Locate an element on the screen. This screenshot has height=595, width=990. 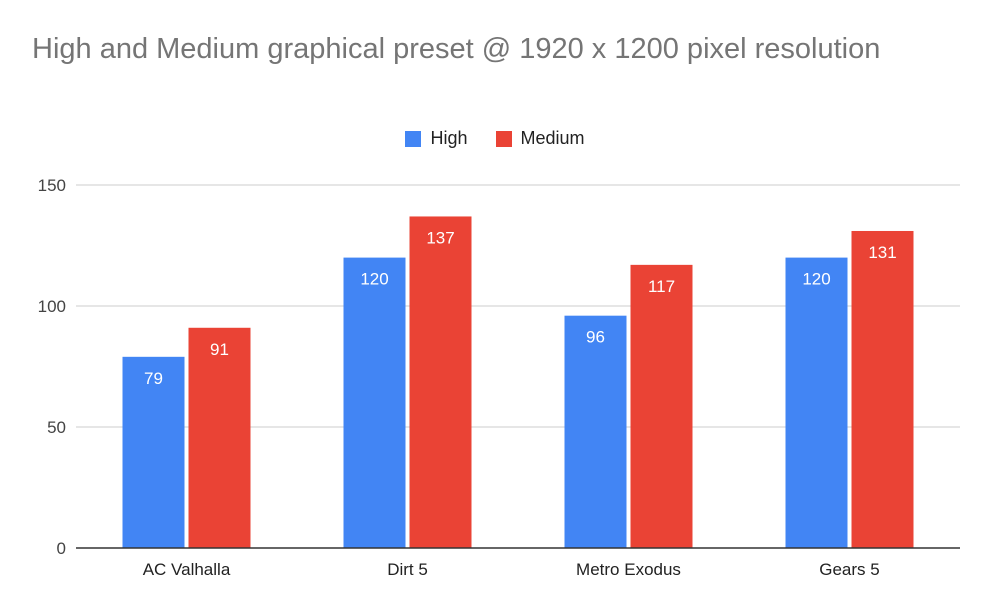
data-label: 137 is located at coordinates (440, 237).